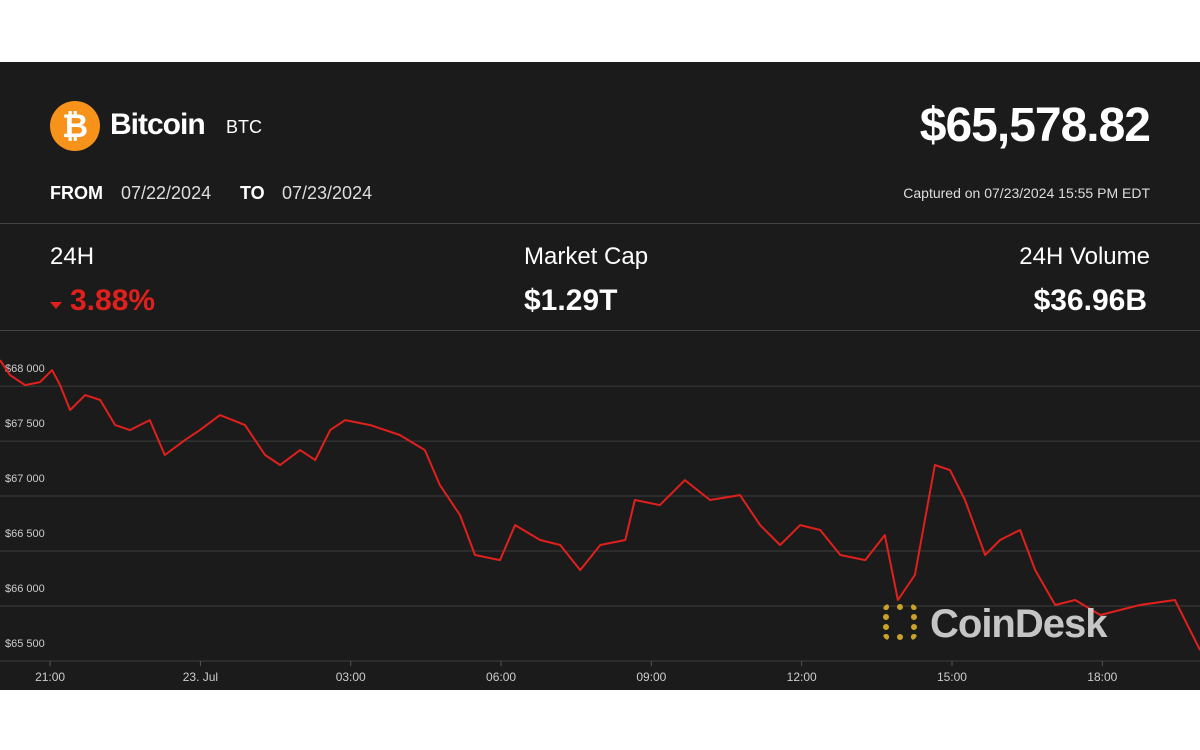  Describe the element at coordinates (25, 369) in the screenshot. I see `y-tick-label: $68 000` at that location.